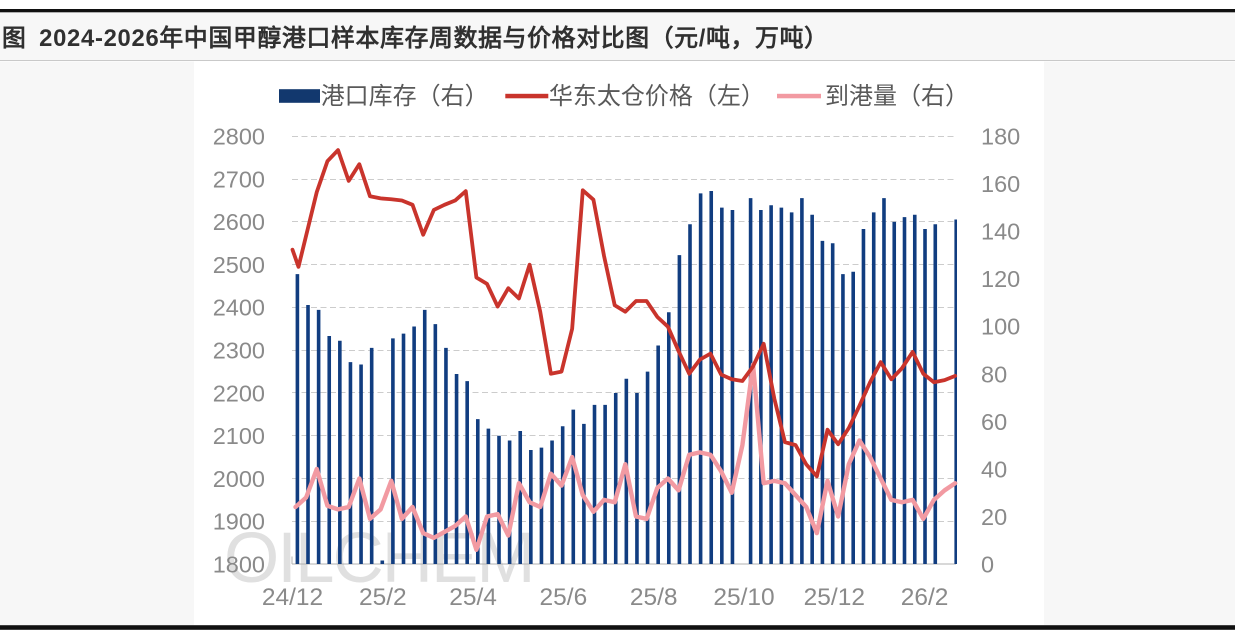  What do you see at coordinates (239, 393) in the screenshot?
I see `svg-text: 2200` at bounding box center [239, 393].